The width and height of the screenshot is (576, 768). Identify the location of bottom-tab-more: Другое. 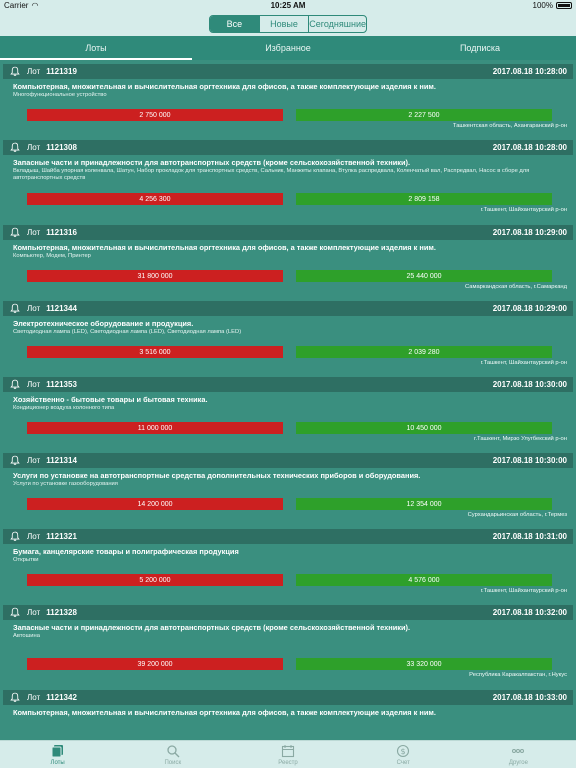
(518, 754).